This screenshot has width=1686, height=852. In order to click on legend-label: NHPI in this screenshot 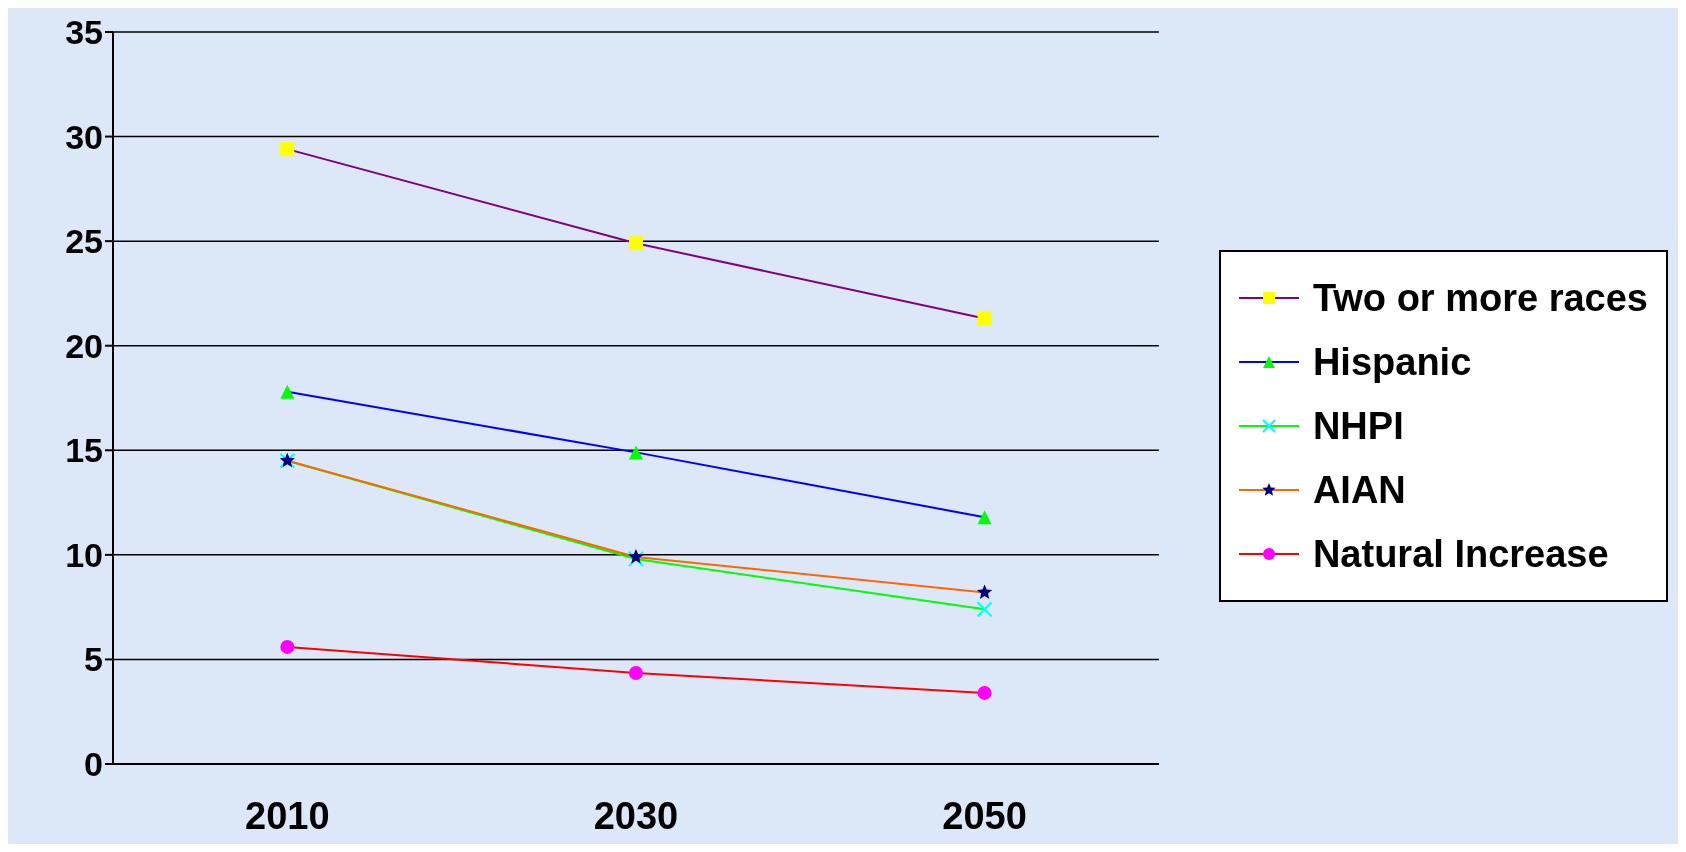, I will do `click(1358, 426)`.